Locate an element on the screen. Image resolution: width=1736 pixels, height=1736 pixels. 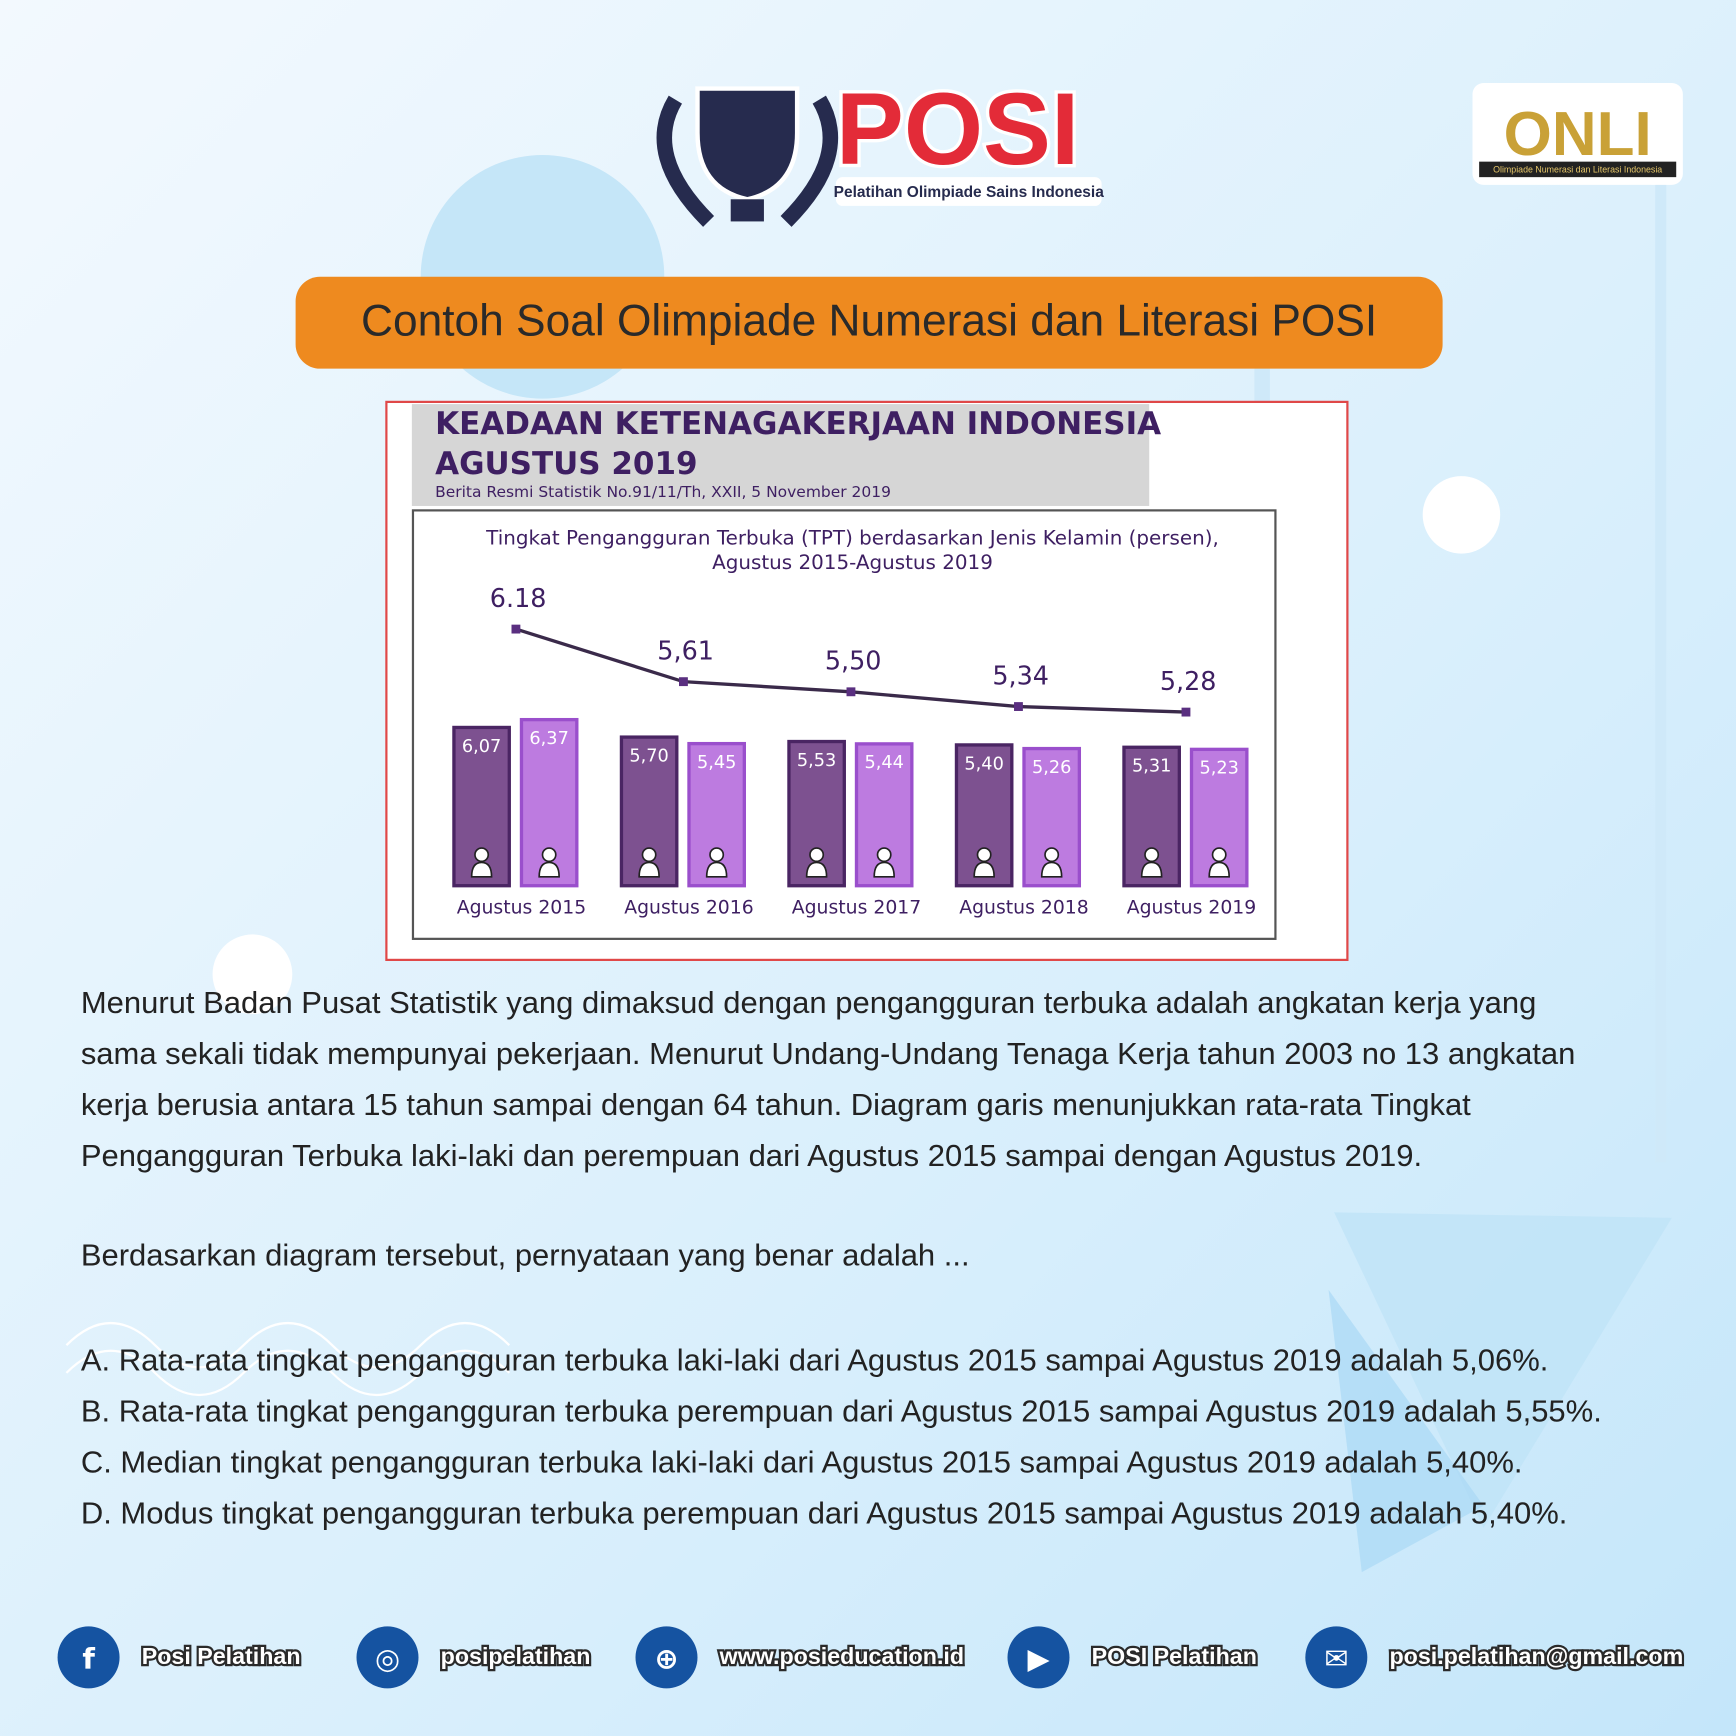
bar-value-label: 6,07 is located at coordinates (481, 747).